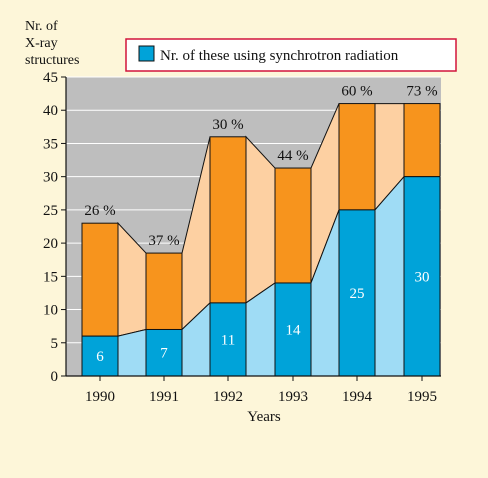 This screenshot has height=478, width=488. Describe the element at coordinates (50, 277) in the screenshot. I see `y-tick-label: 15` at that location.